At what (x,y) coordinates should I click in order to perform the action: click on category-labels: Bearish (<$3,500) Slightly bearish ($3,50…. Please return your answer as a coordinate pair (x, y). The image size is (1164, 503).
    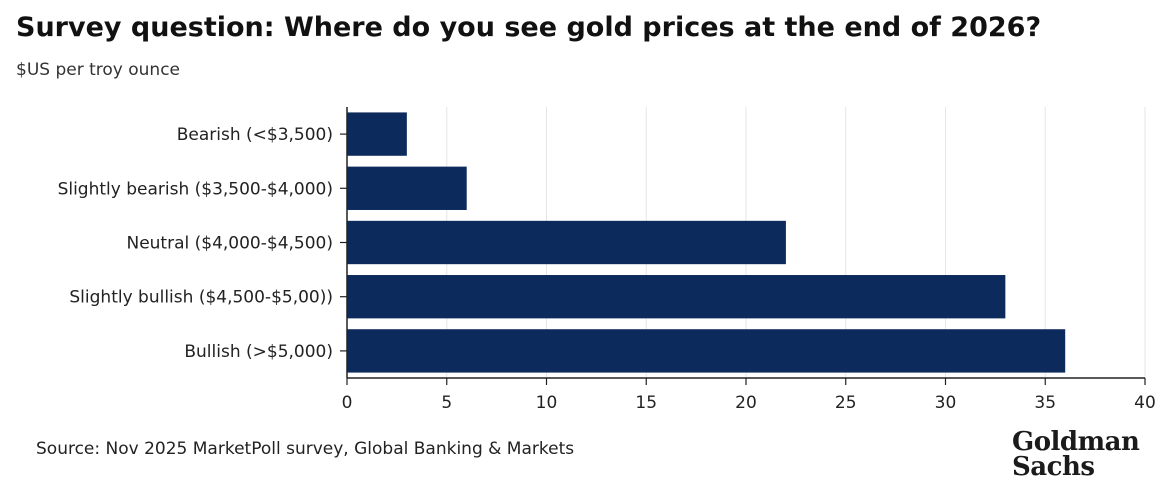
    Looking at the image, I should click on (195, 243).